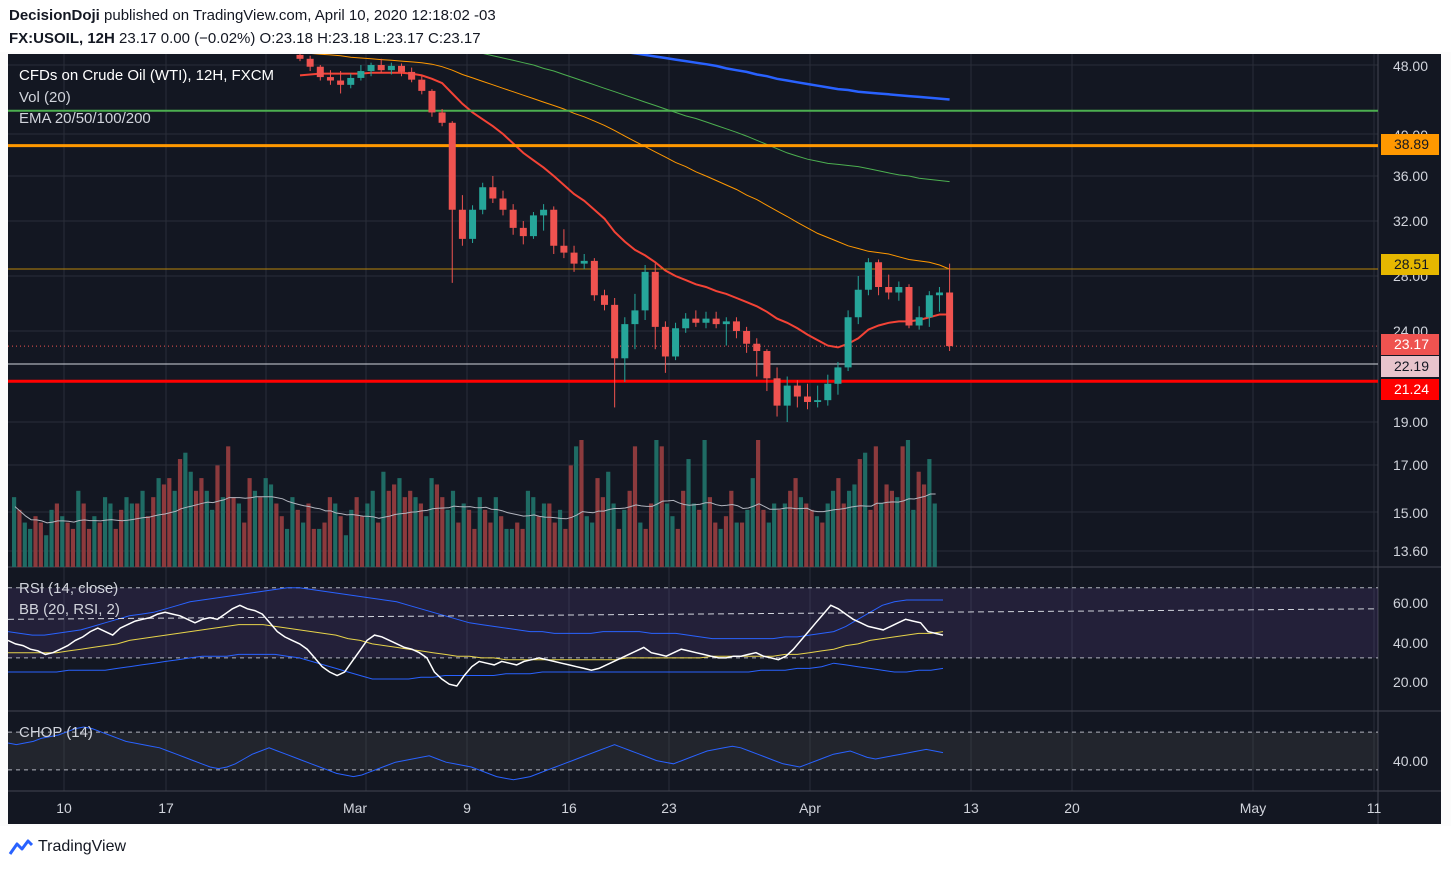  I want to click on chop-band-fill, so click(693, 751).